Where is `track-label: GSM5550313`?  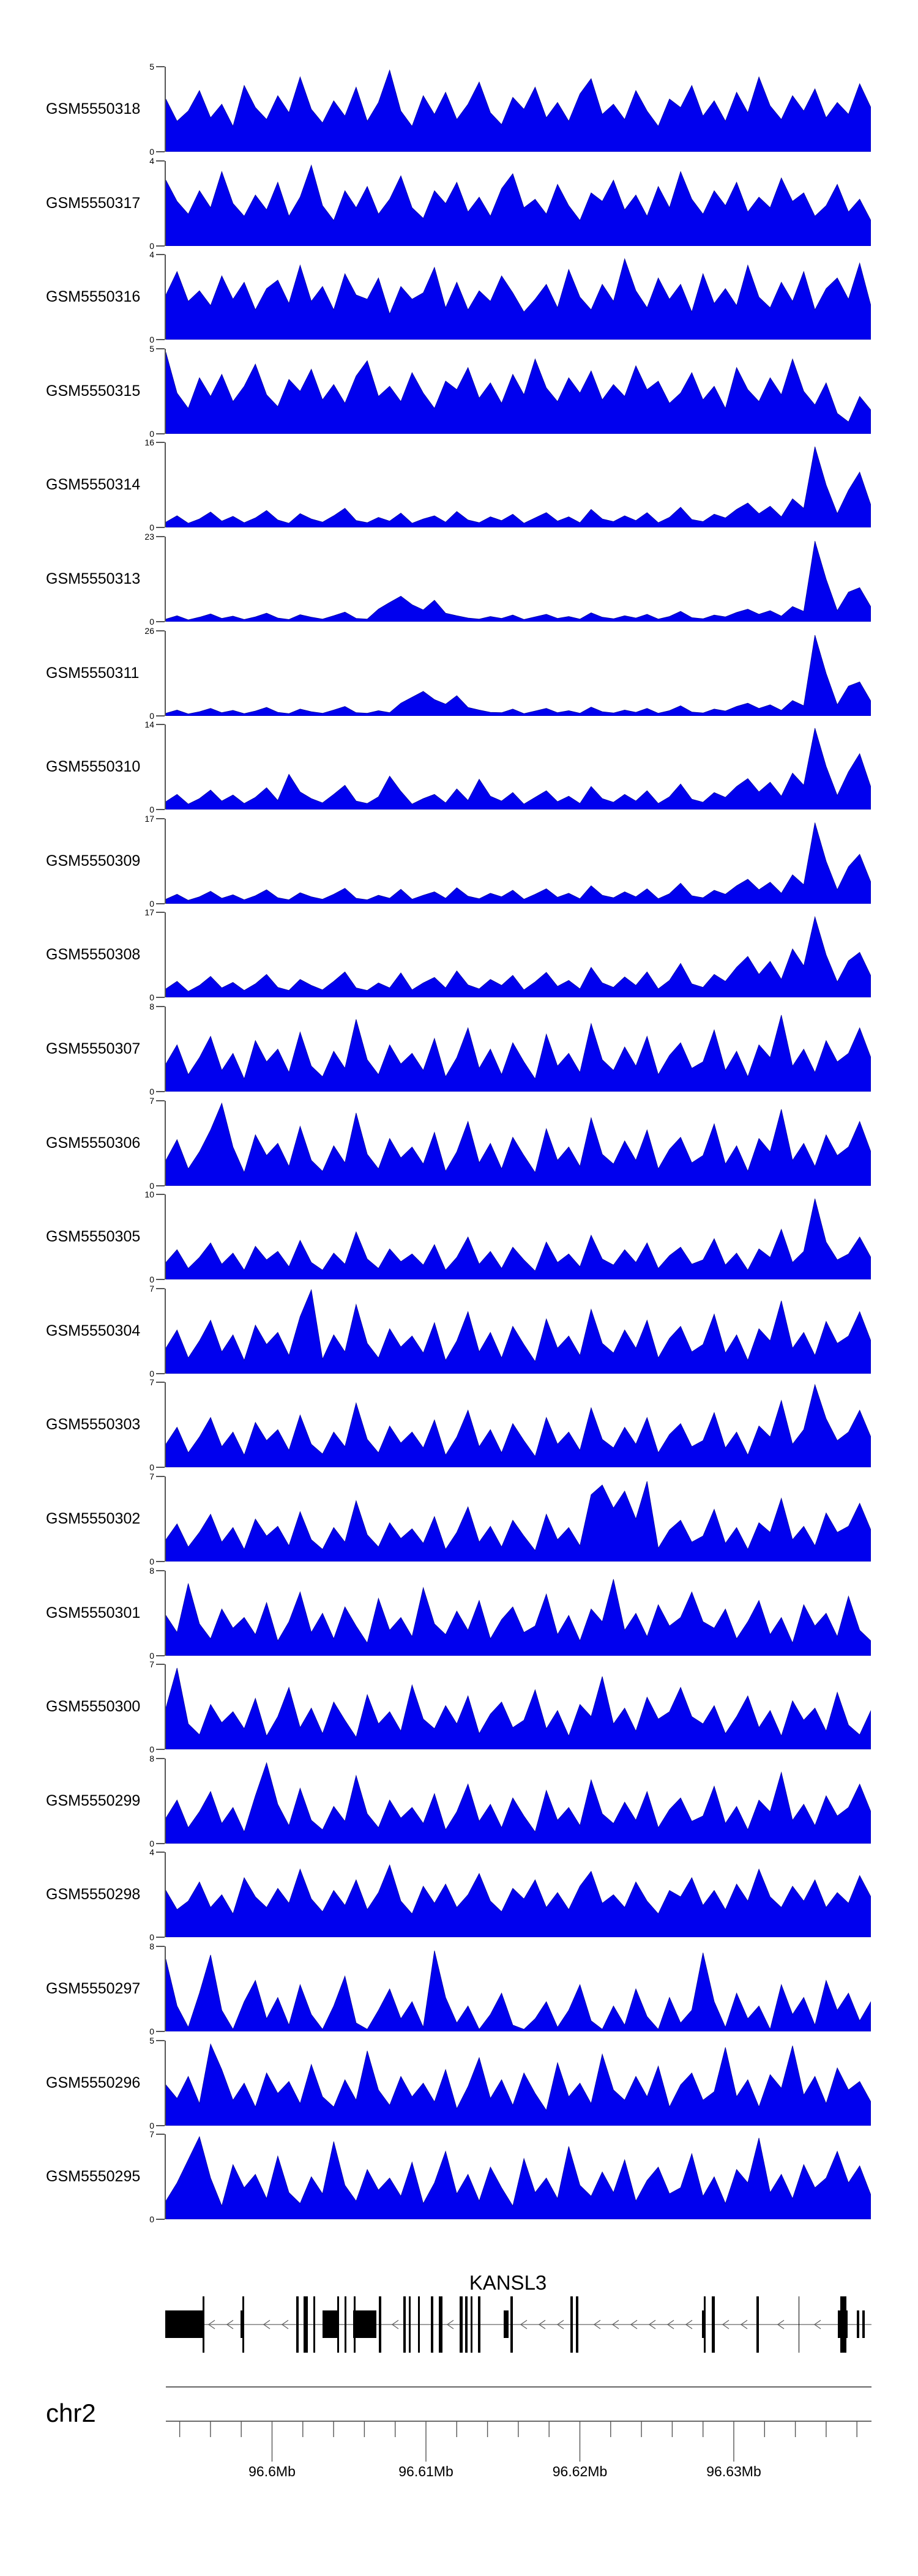
track-label: GSM5550313 is located at coordinates (93, 578).